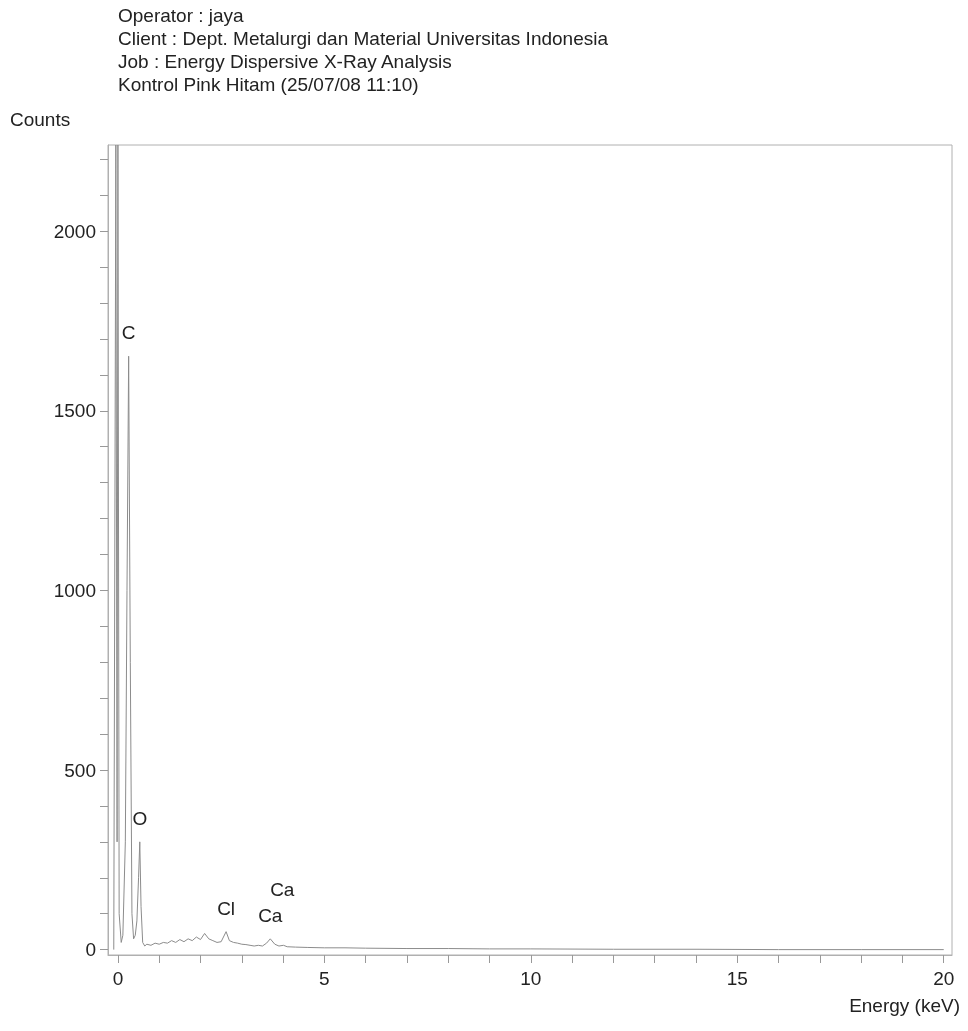 The width and height of the screenshot is (968, 1031). What do you see at coordinates (74, 590) in the screenshot?
I see `y-tick-label: 1000` at bounding box center [74, 590].